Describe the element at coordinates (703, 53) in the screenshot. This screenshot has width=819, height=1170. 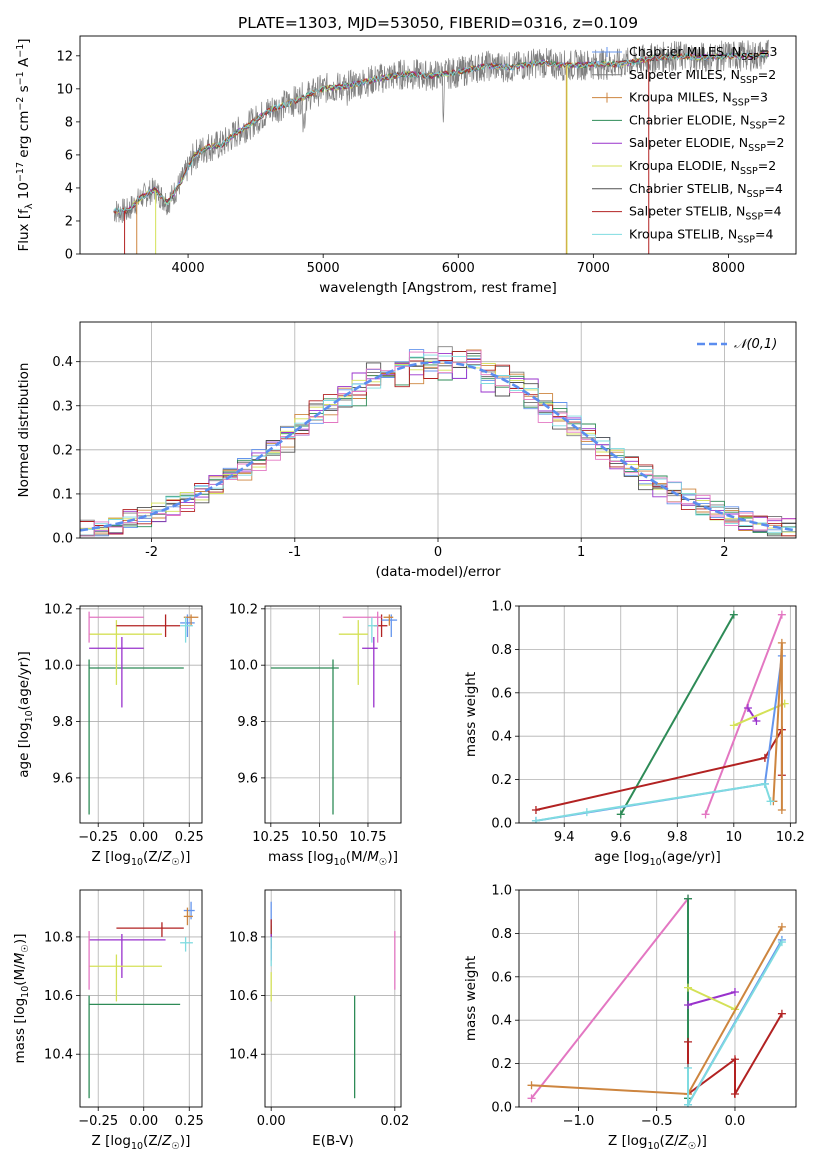
I see `legend-label: Chabrier MILES, NSSP=3` at that location.